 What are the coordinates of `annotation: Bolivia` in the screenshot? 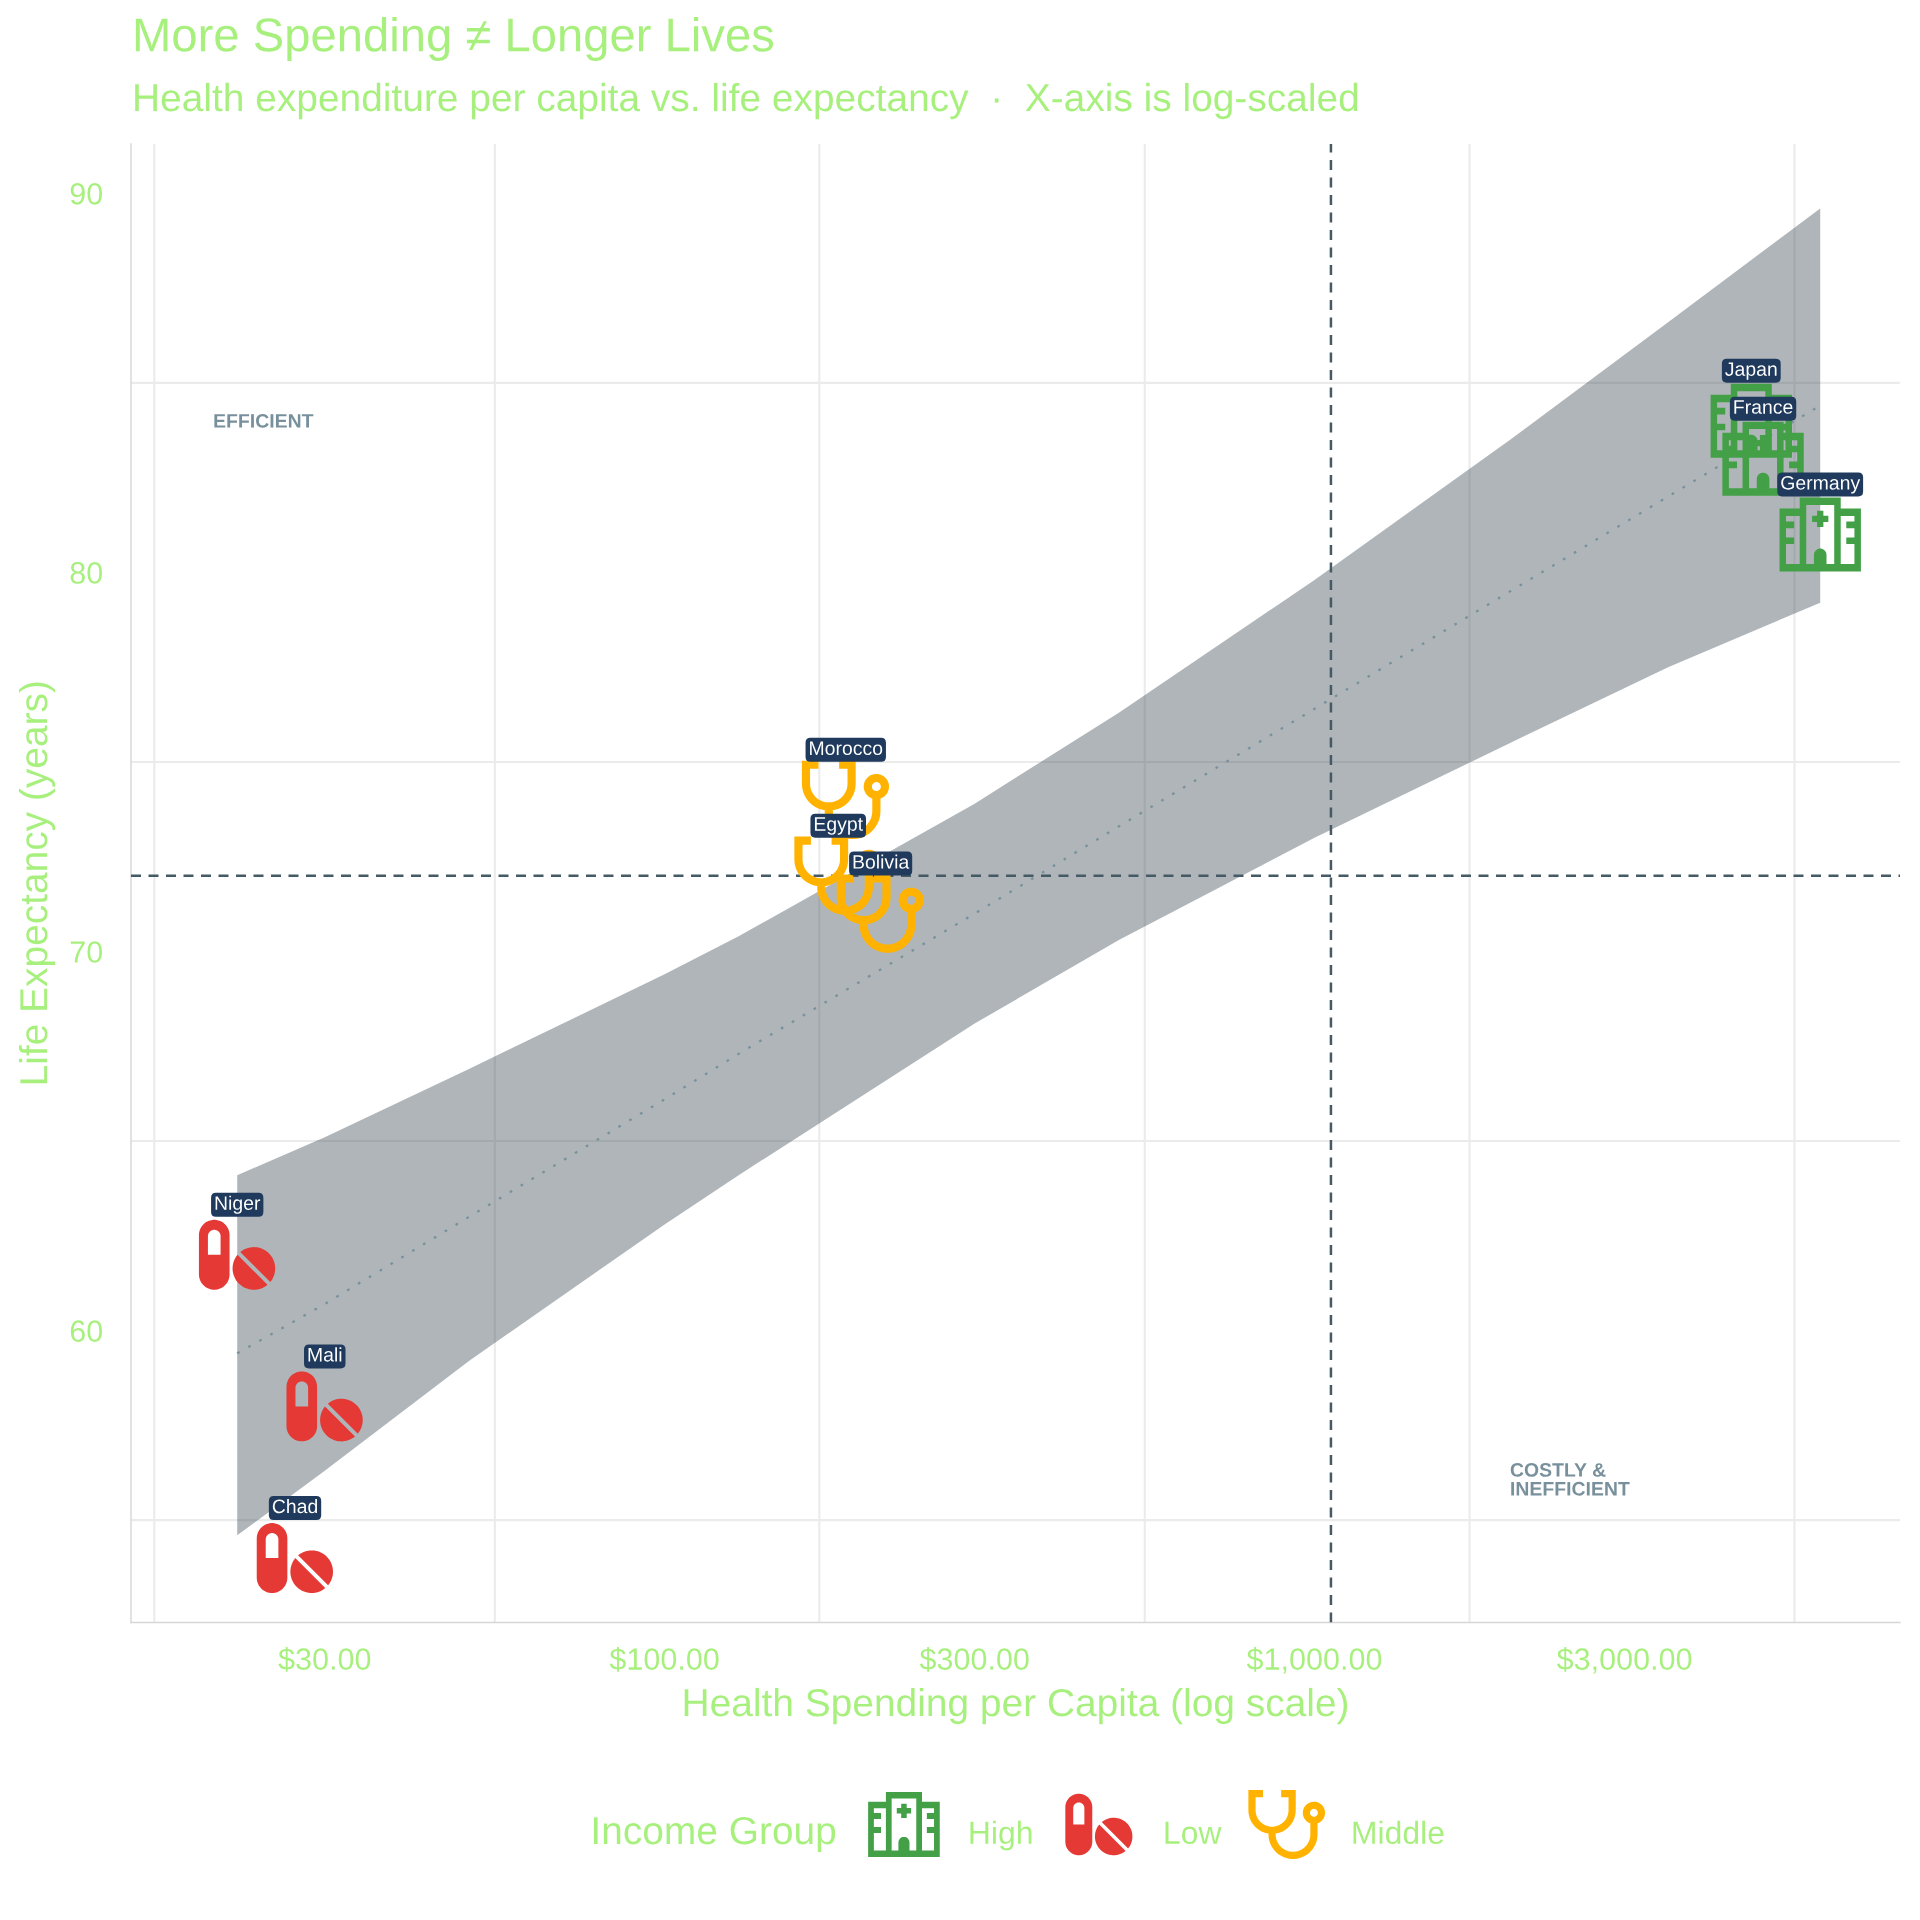 It's located at (881, 861).